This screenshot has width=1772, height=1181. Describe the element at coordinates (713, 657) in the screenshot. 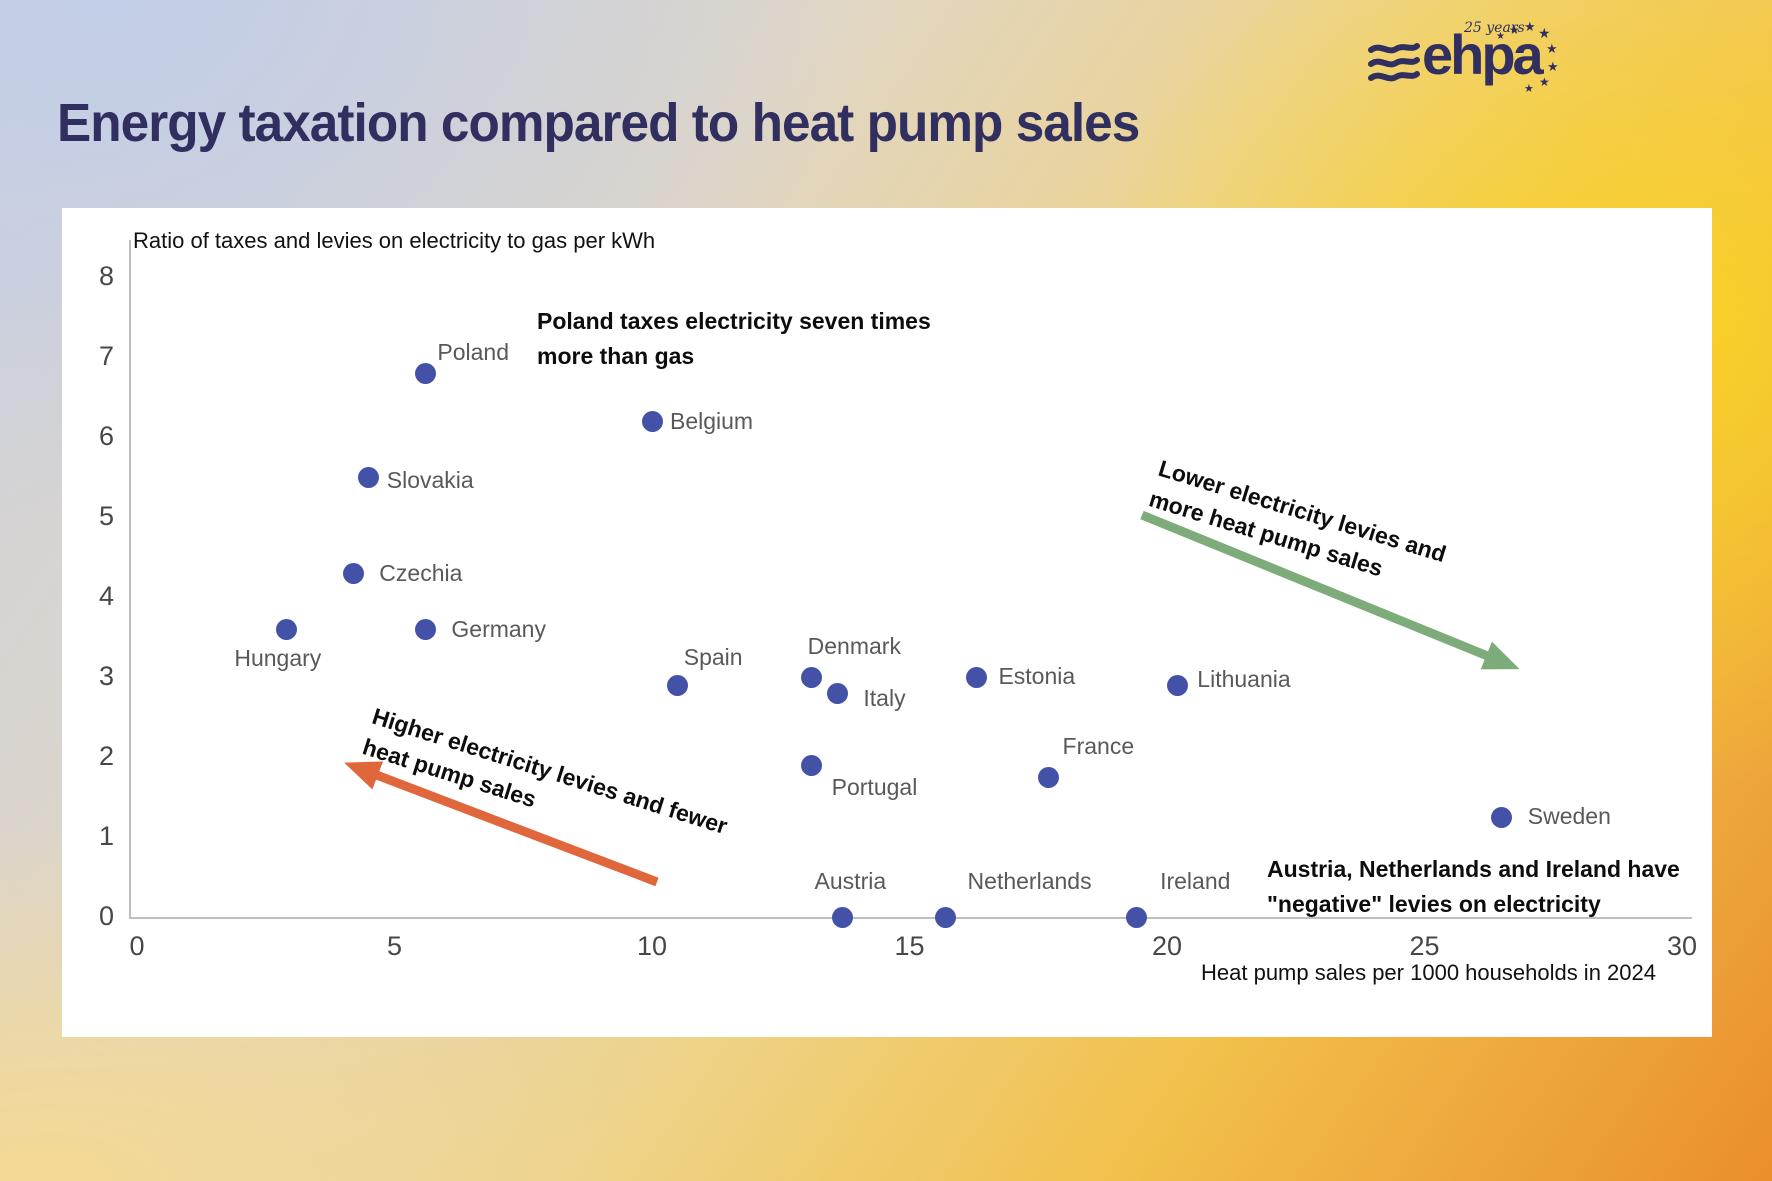

I see `point-label-spain: Spain` at that location.